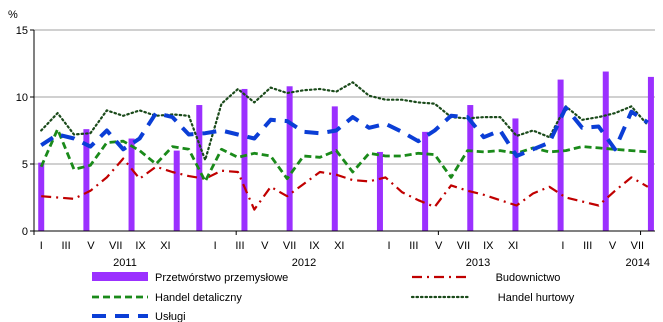 The height and width of the screenshot is (322, 663). What do you see at coordinates (120, 276) in the screenshot?
I see `legend-swatch` at bounding box center [120, 276].